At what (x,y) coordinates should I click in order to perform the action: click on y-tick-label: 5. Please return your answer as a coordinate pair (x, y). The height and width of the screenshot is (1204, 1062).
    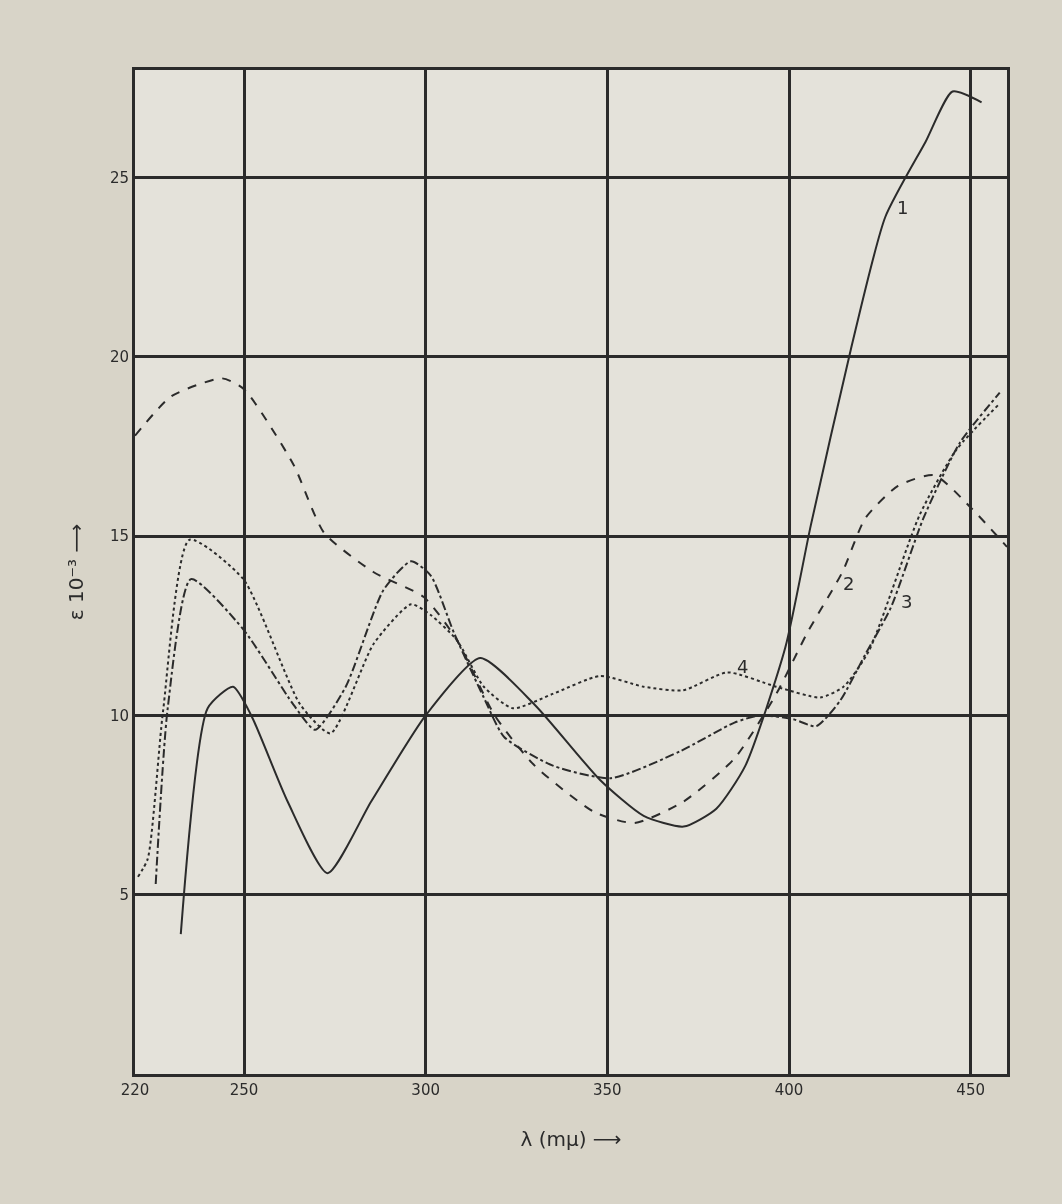
    Looking at the image, I should click on (124, 894).